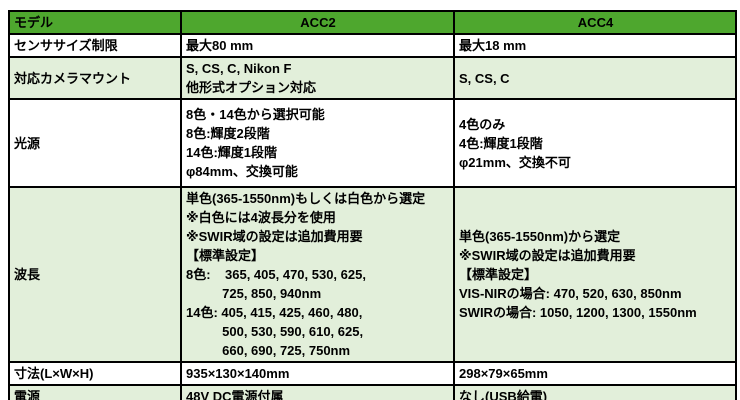 Image resolution: width=740 pixels, height=400 pixels. Describe the element at coordinates (317, 78) in the screenshot. I see `cell-camera-mount-acc2: S, CS, C, Nikon F 他形式オプション対応` at that location.